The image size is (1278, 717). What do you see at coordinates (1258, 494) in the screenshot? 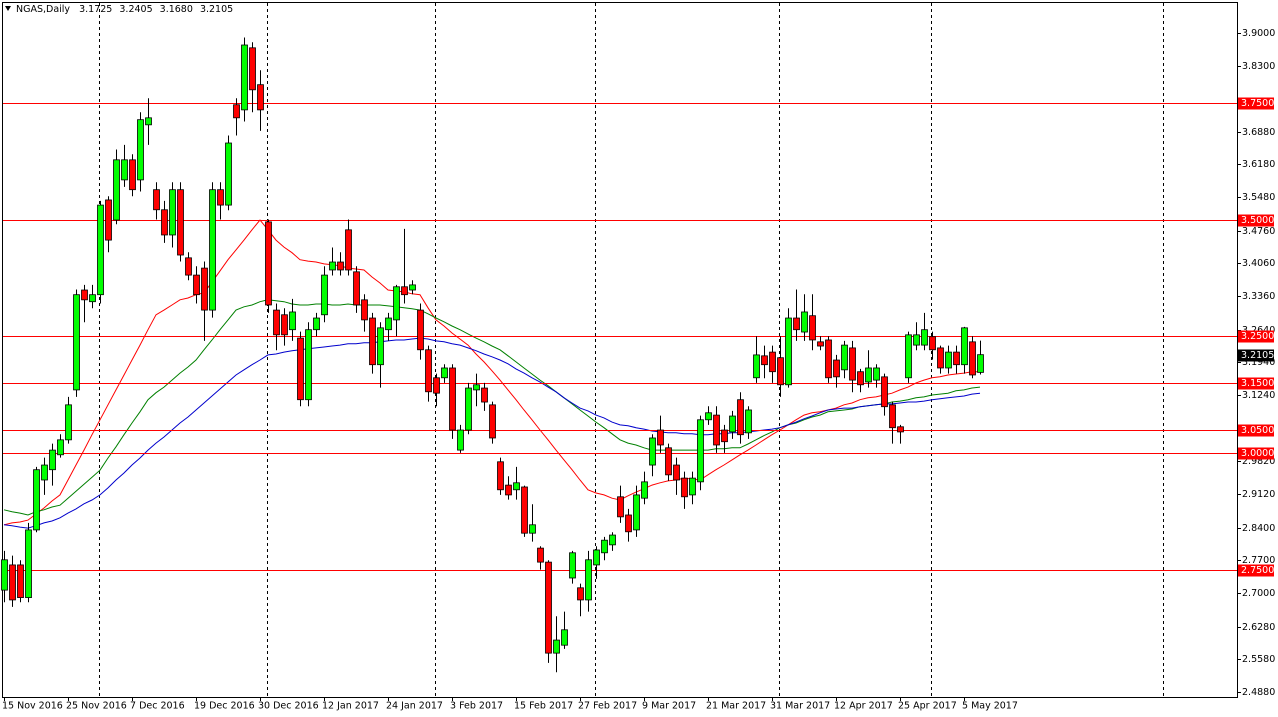
I see `y-tick-label: 2.9120` at bounding box center [1258, 494].